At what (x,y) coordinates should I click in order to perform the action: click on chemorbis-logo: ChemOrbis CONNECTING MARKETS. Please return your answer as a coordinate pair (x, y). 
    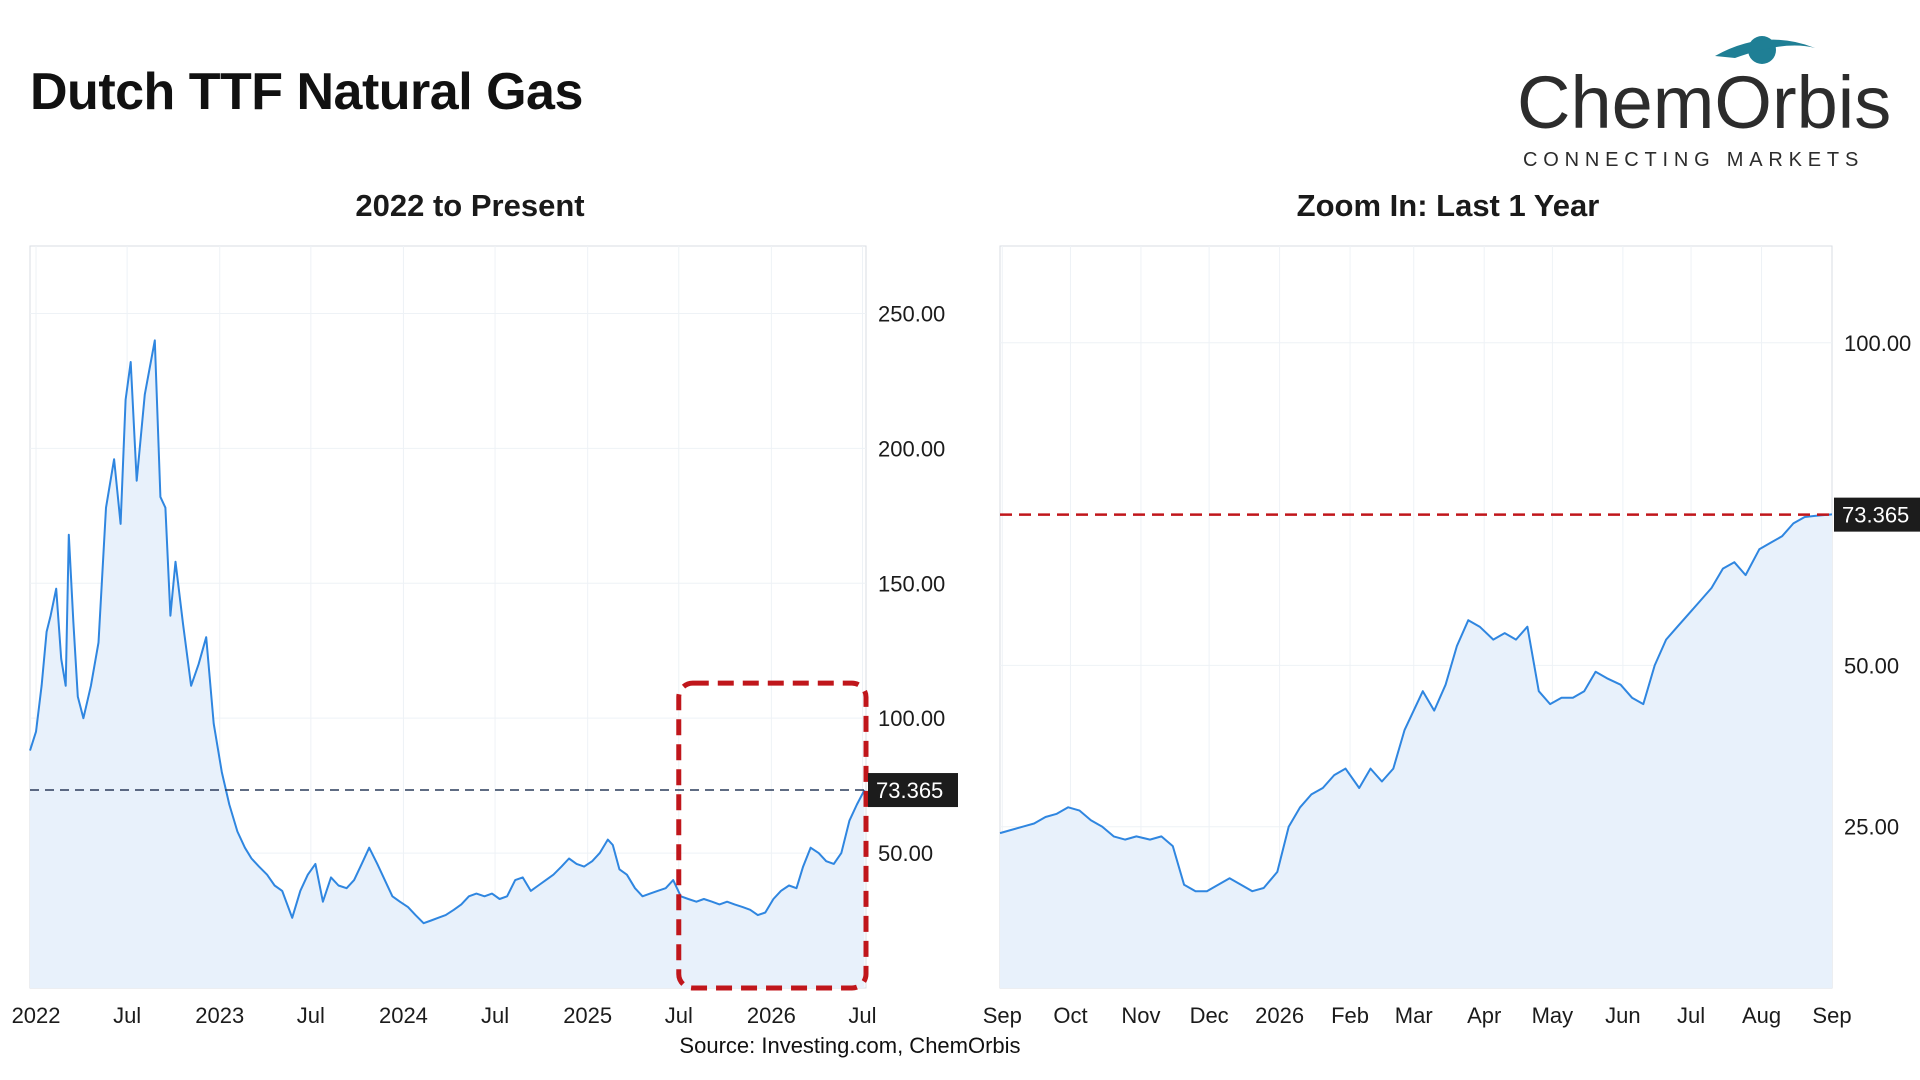
    Looking at the image, I should click on (1710, 103).